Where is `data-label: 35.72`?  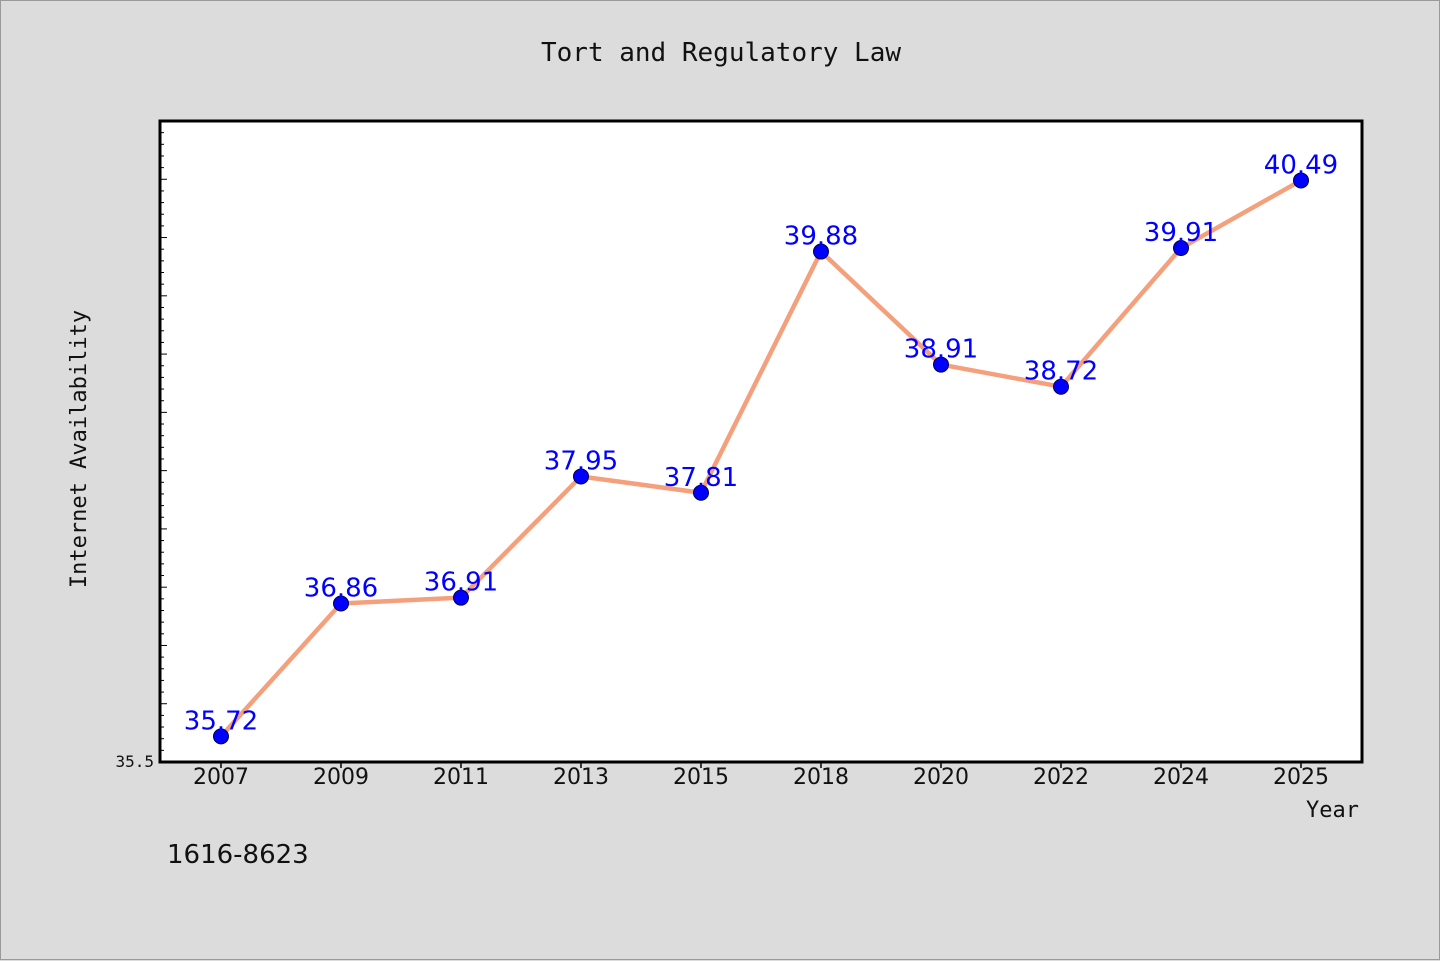 data-label: 35.72 is located at coordinates (221, 721).